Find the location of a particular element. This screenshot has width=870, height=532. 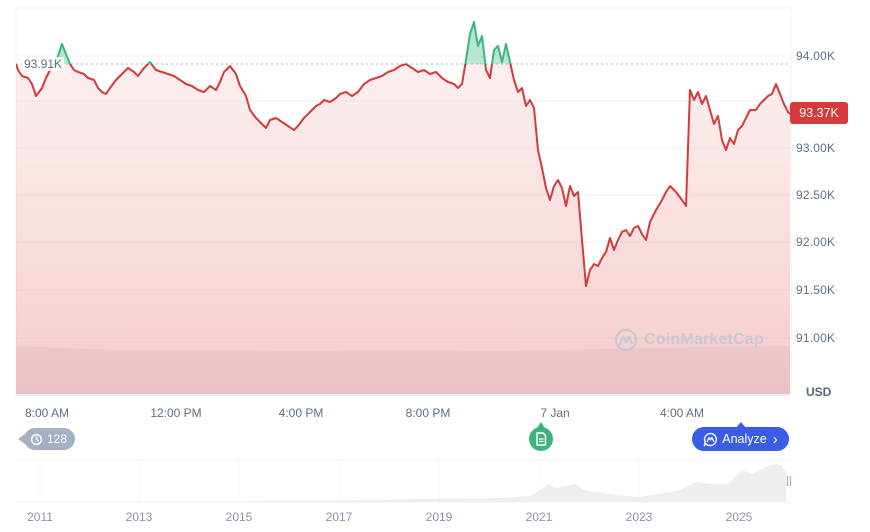

x-axis-label: 7 Jan is located at coordinates (555, 413).